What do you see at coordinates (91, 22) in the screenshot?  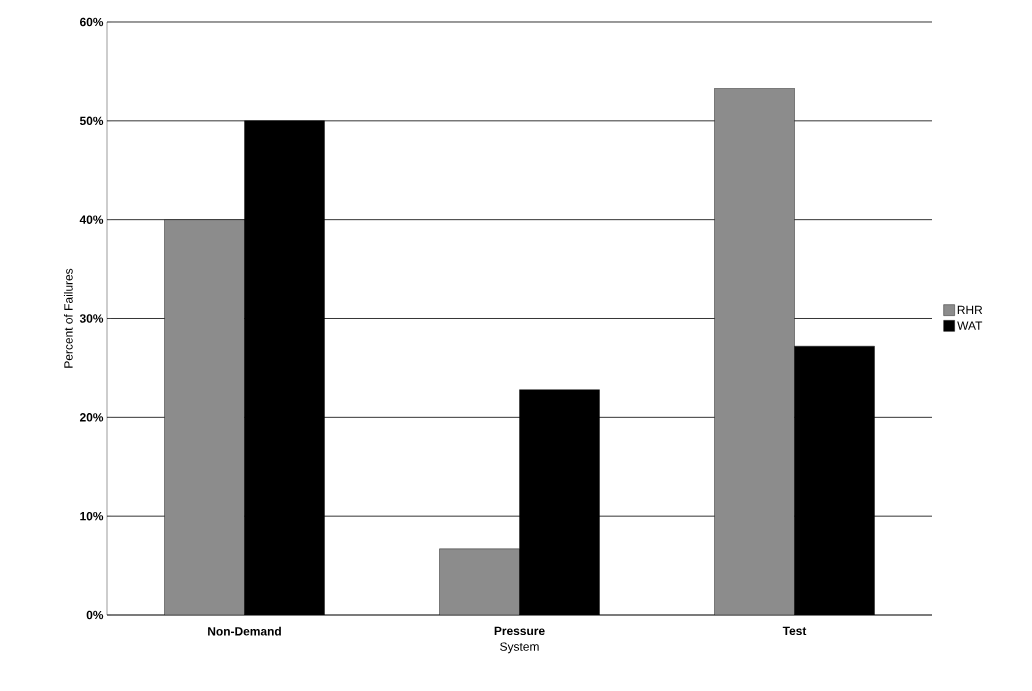 I see `y-tick-label: 60%` at bounding box center [91, 22].